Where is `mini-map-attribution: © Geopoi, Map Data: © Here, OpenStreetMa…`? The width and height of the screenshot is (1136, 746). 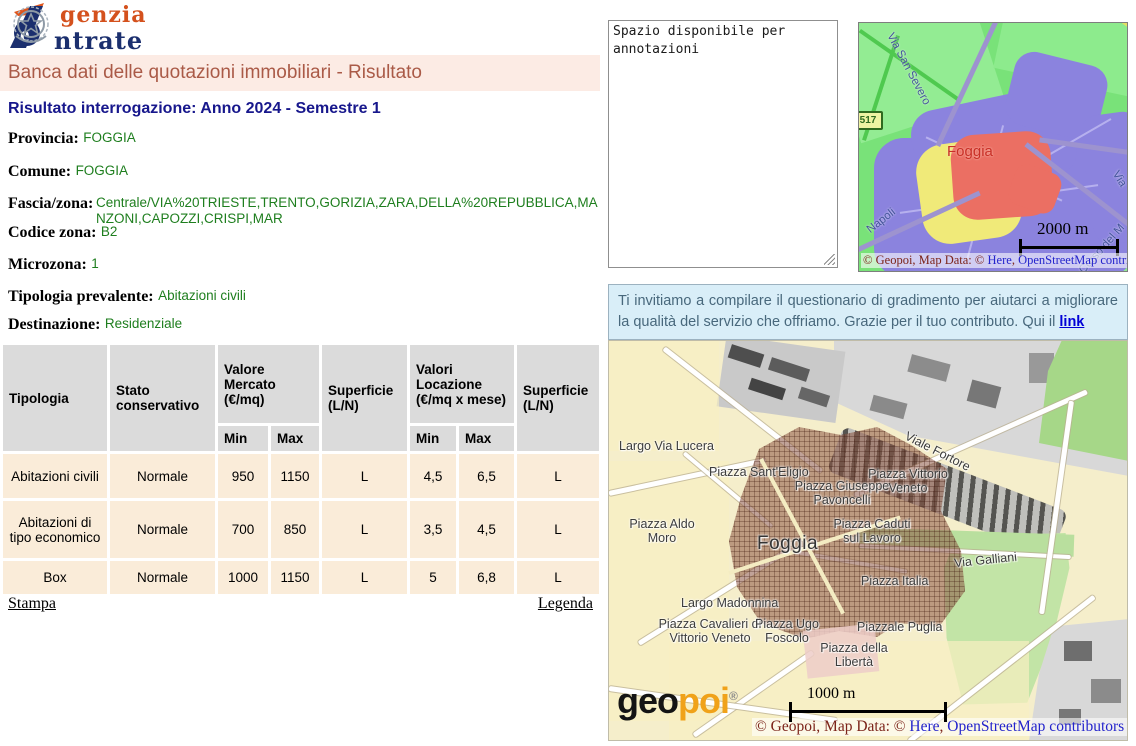
mini-map-attribution: © Geopoi, Map Data: © Here, OpenStreetMa… is located at coordinates (994, 260).